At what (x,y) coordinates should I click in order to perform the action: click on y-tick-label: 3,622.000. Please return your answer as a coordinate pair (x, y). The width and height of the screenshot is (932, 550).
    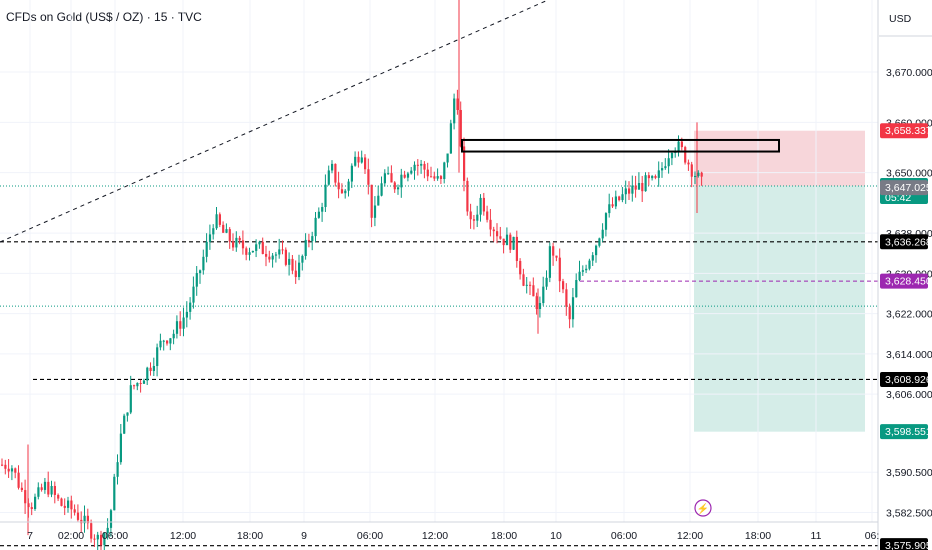
    Looking at the image, I should click on (909, 315).